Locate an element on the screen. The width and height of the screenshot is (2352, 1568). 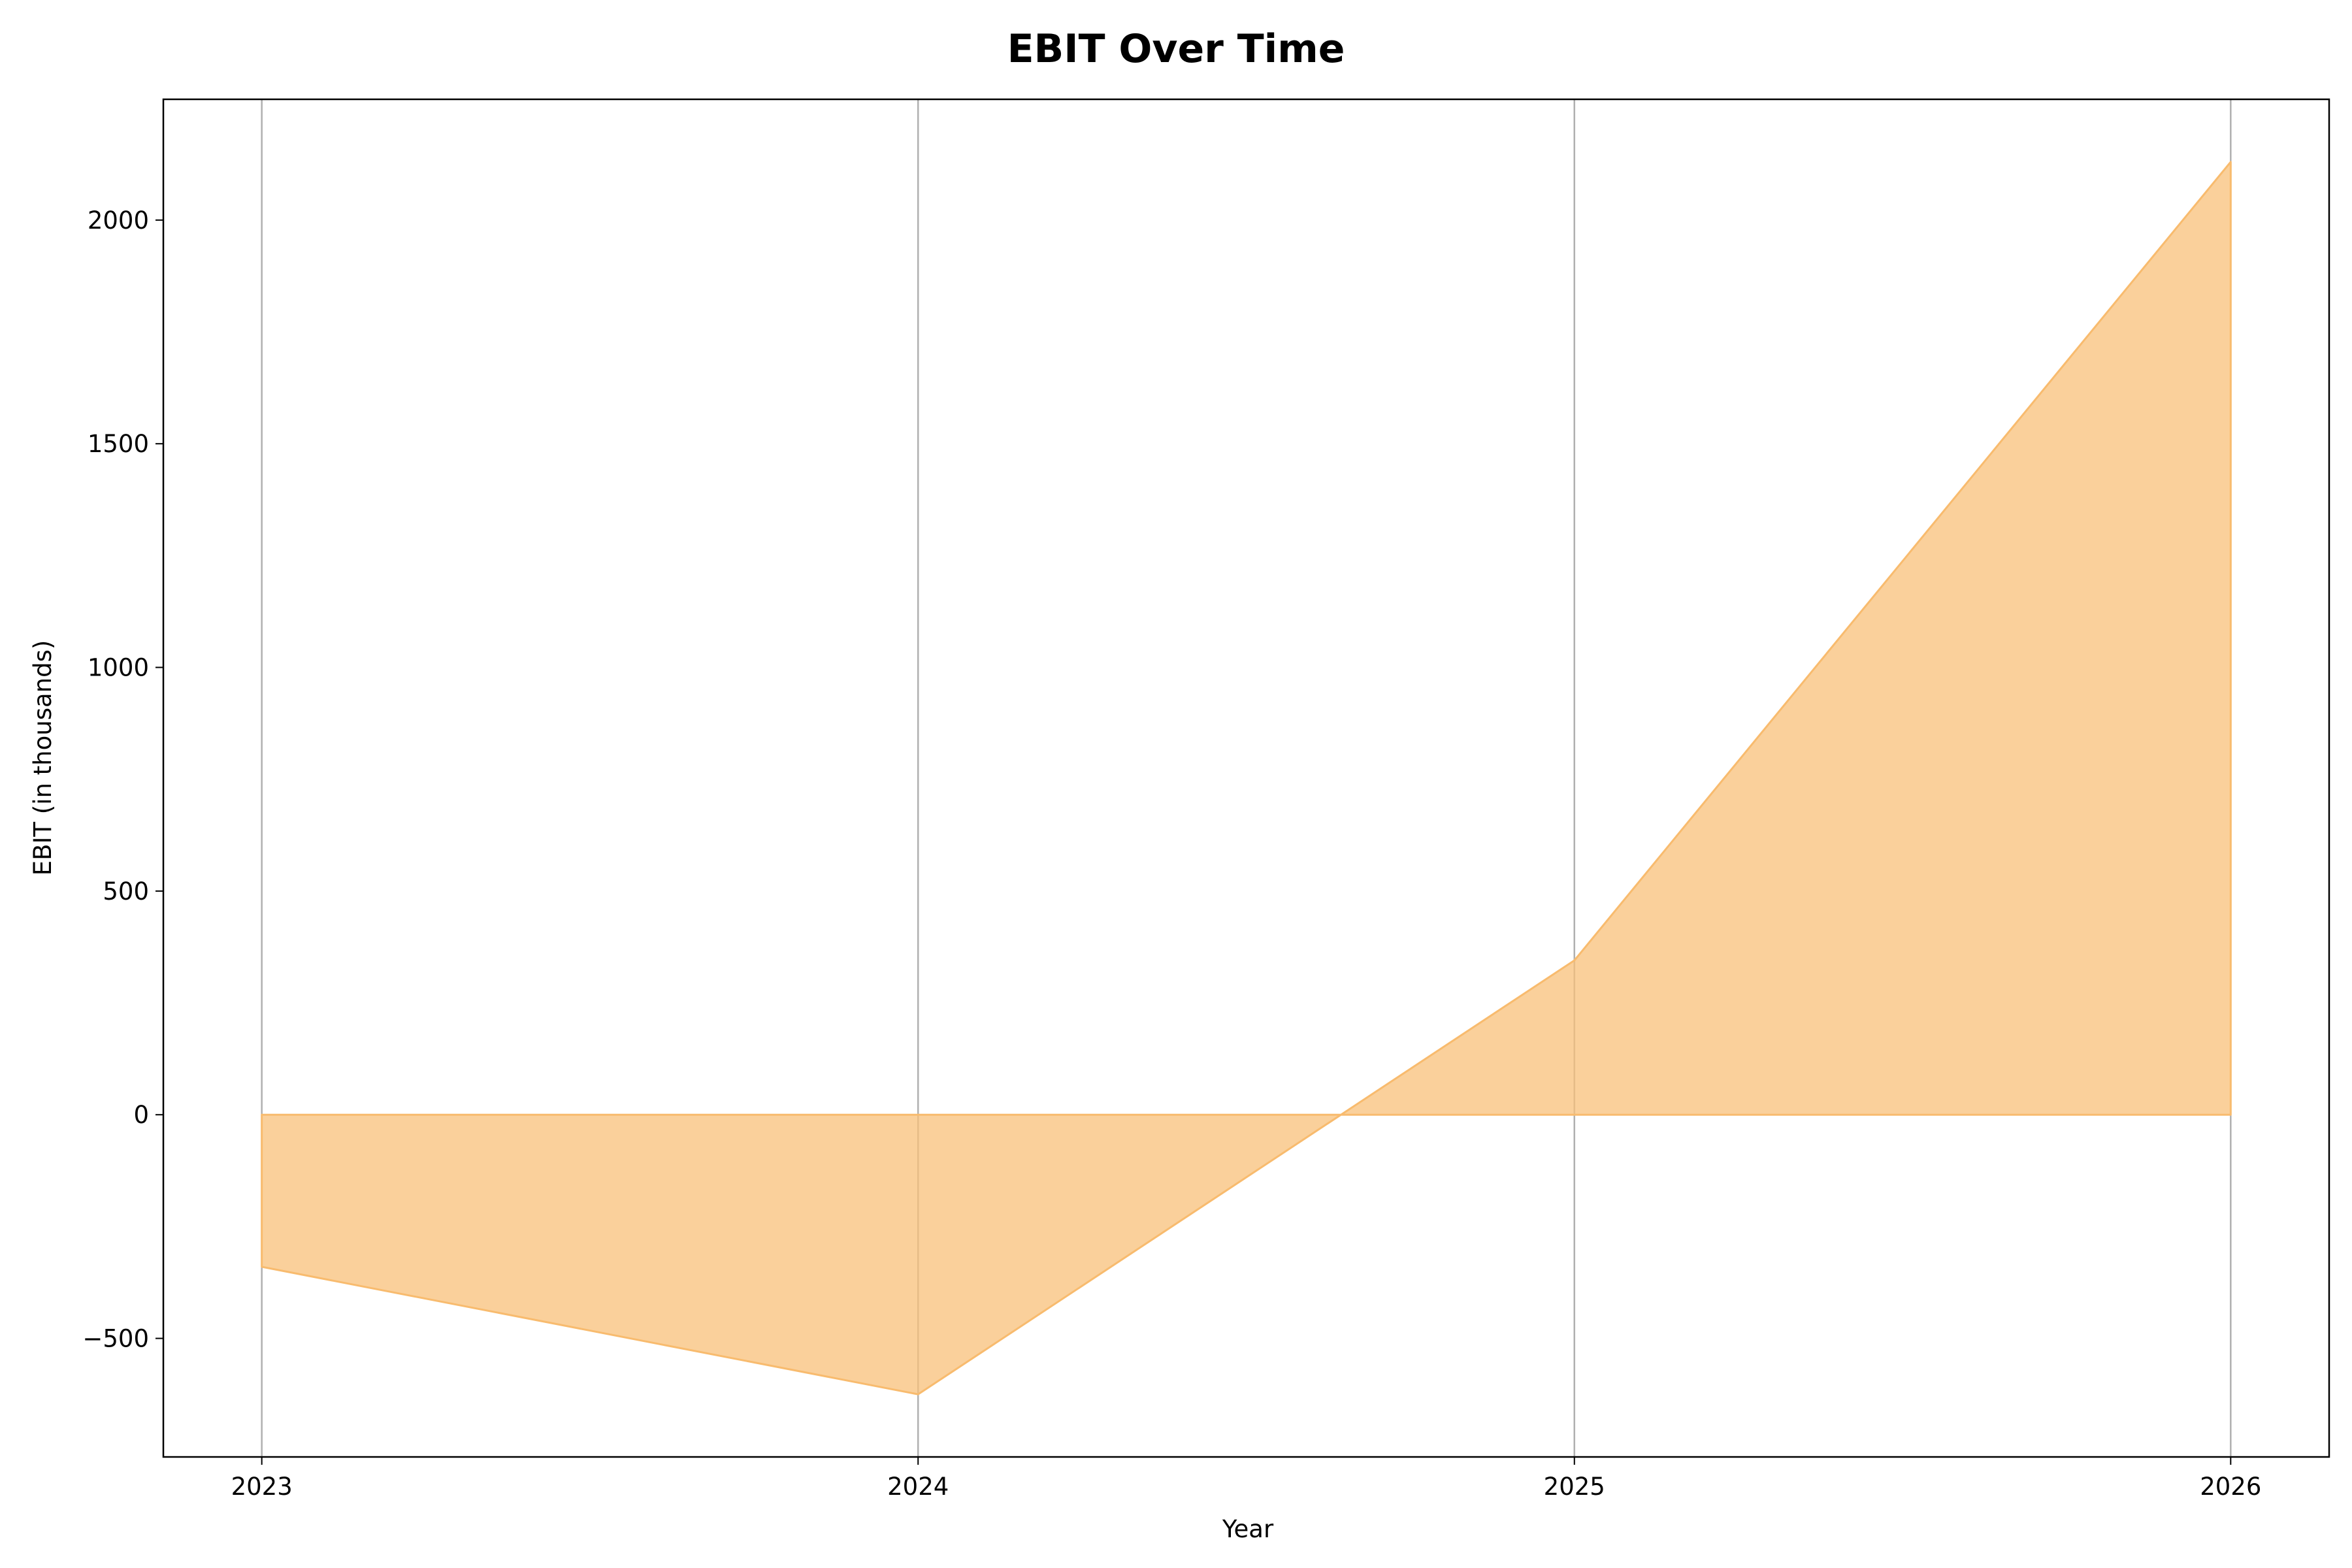
y-tick-label-500: 500 is located at coordinates (126, 891).